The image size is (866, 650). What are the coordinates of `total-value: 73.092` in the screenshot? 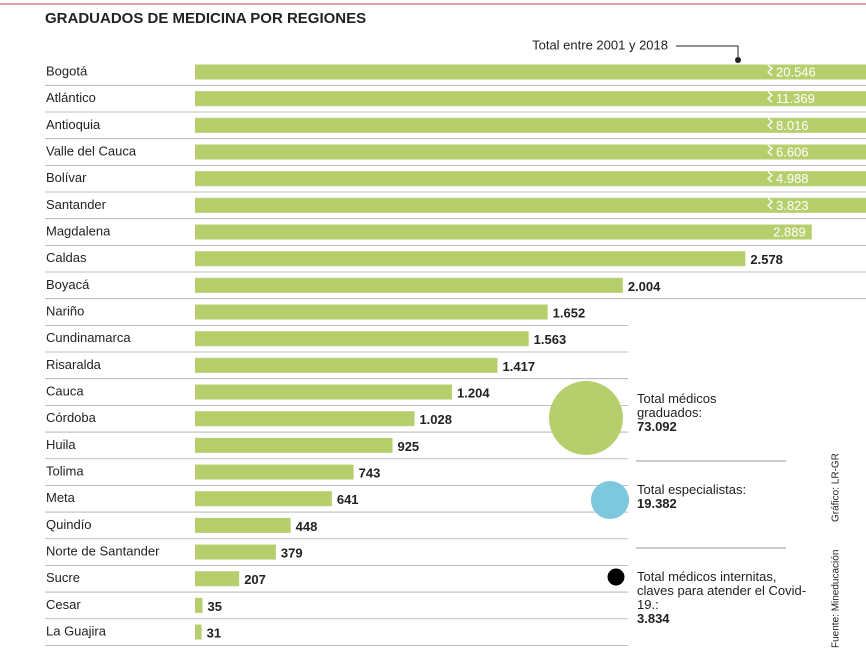 It's located at (657, 426).